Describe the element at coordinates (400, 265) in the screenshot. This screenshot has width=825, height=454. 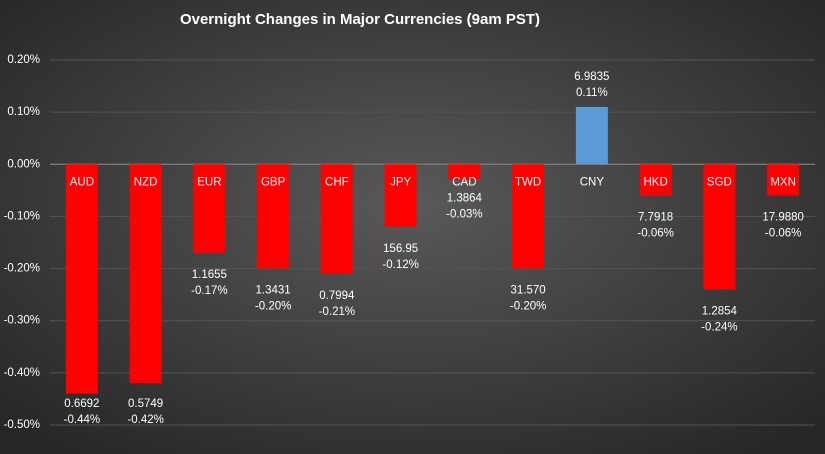
I see `data-label: -0.12%` at that location.